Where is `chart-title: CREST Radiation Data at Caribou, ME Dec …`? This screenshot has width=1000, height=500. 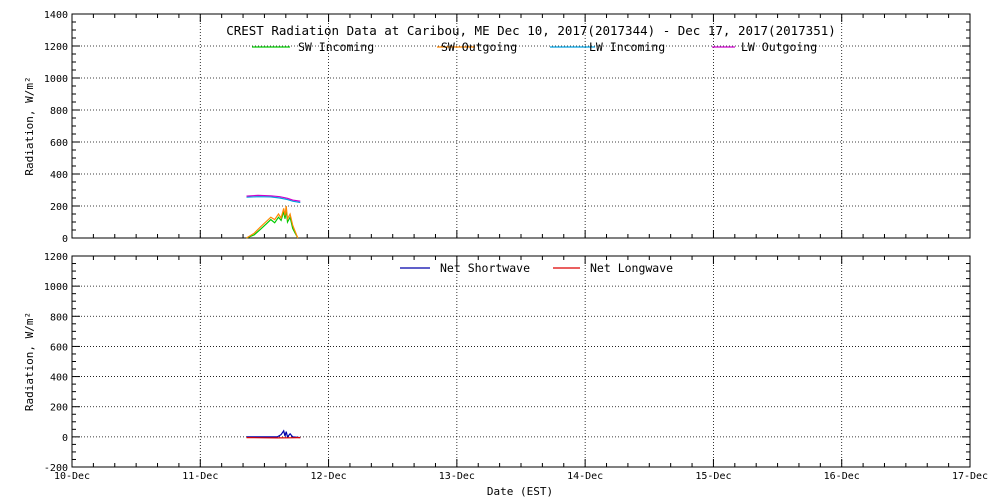
chart-title: CREST Radiation Data at Caribou, ME Dec … is located at coordinates (531, 30).